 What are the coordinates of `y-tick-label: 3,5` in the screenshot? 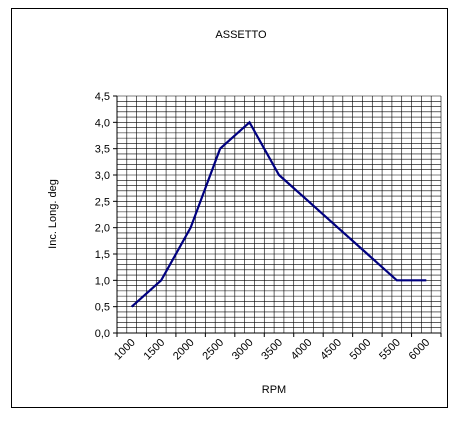 It's located at (102, 150).